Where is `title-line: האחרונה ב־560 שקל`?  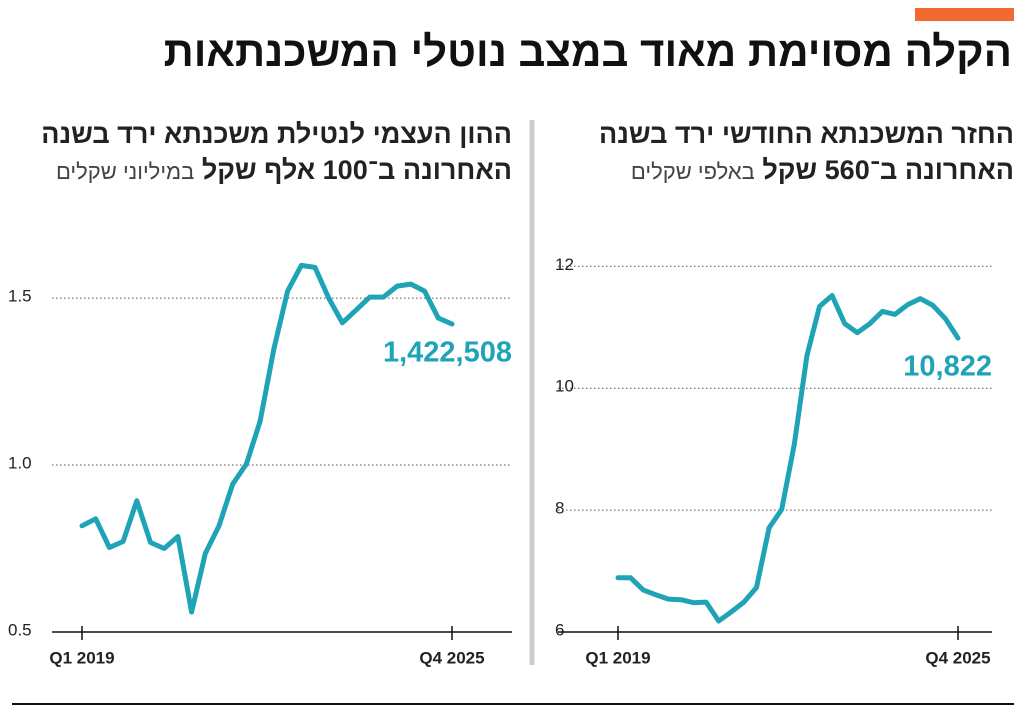 title-line: האחרונה ב־560 שקל is located at coordinates (888, 170).